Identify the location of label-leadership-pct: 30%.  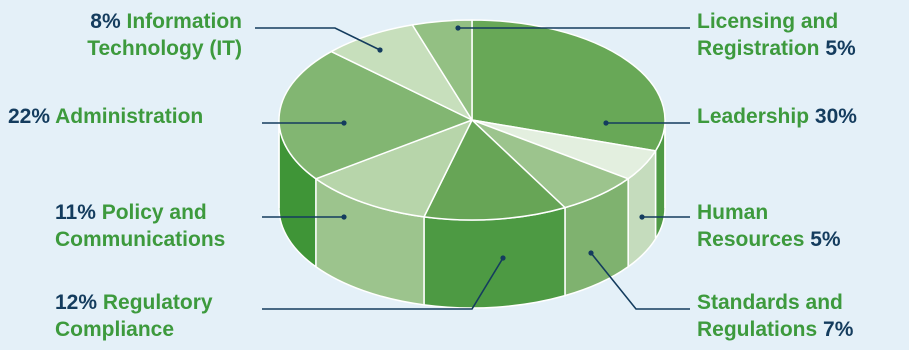
(835, 116).